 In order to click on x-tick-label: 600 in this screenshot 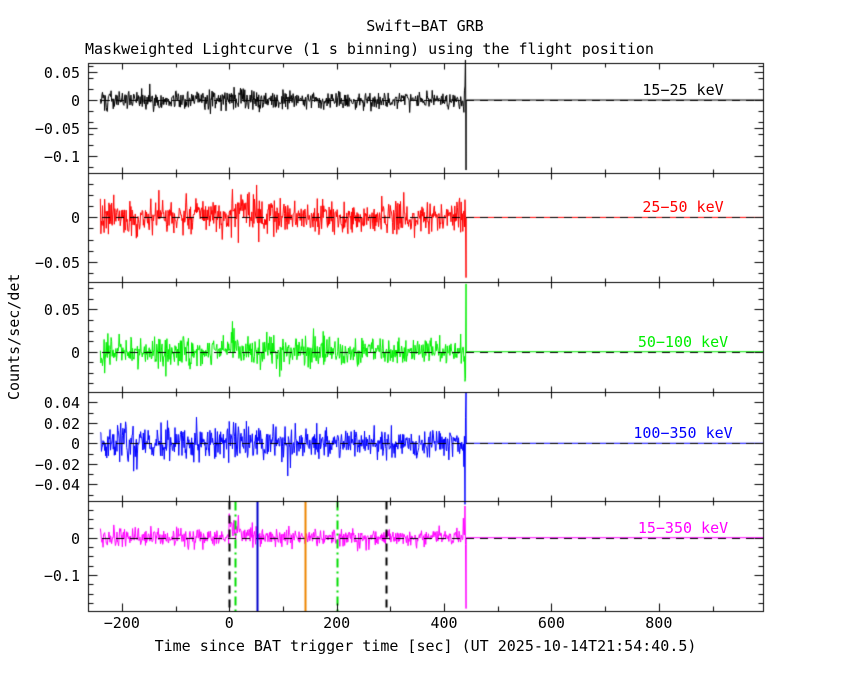, I will do `click(551, 623)`.